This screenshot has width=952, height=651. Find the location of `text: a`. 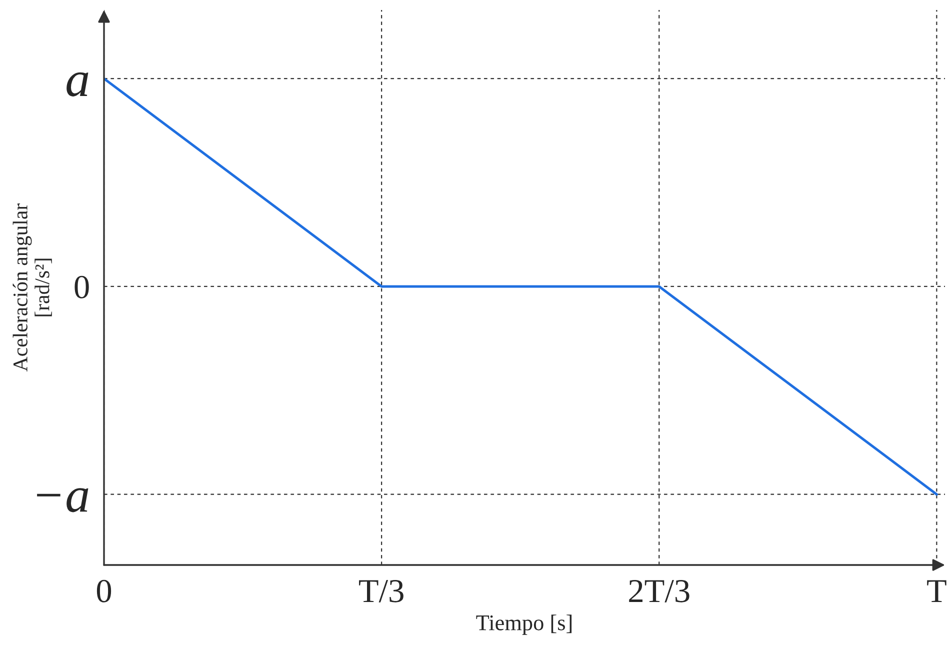

text: a is located at coordinates (77, 84).